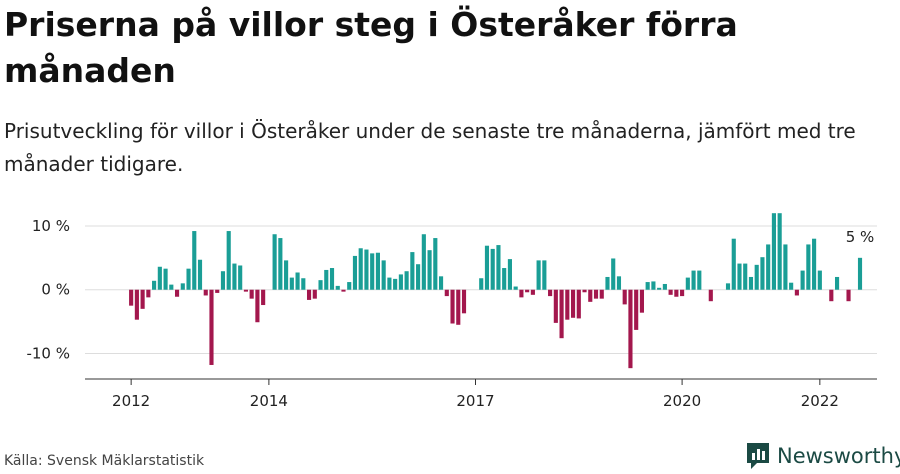  Describe the element at coordinates (860, 237) in the screenshot. I see `last-value-annotation: 5 %` at that location.